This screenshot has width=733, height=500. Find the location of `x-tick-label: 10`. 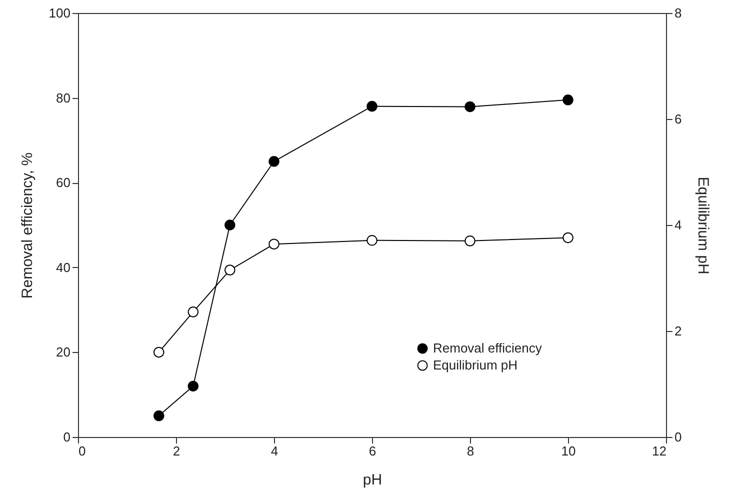

x-tick-label: 10 is located at coordinates (568, 451).